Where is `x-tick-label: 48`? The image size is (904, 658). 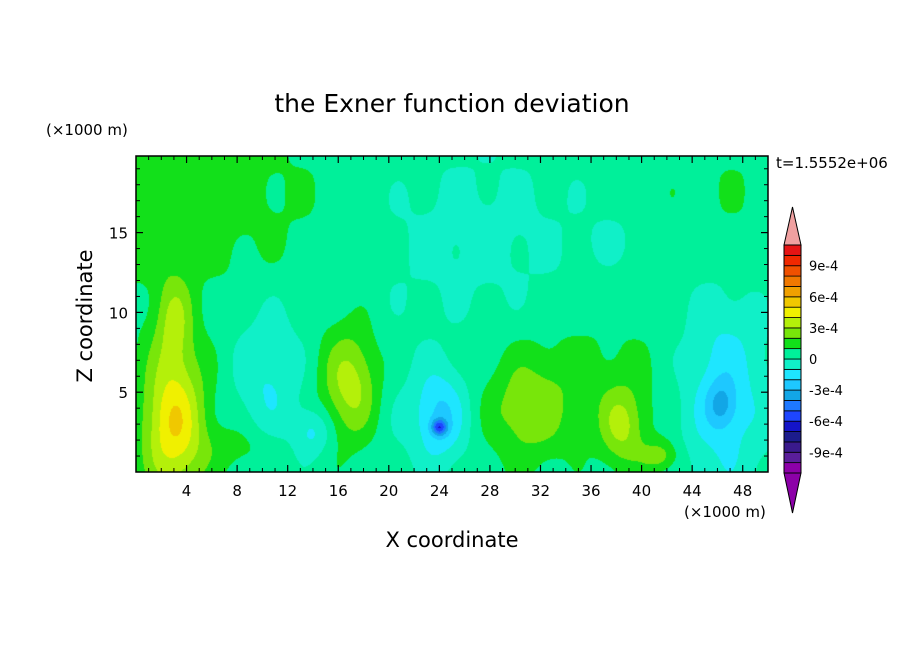
x-tick-label: 48 is located at coordinates (742, 491).